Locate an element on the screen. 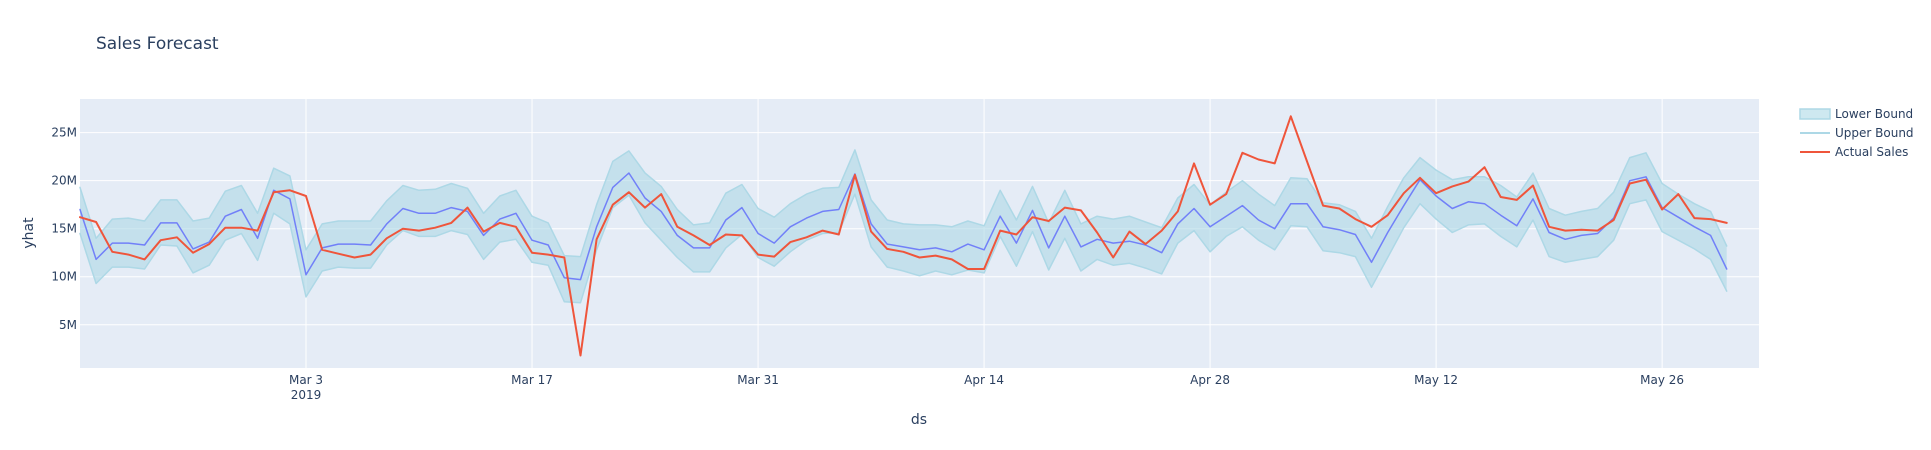 The width and height of the screenshot is (1931, 450). y-tick-label: 15M is located at coordinates (64, 229).